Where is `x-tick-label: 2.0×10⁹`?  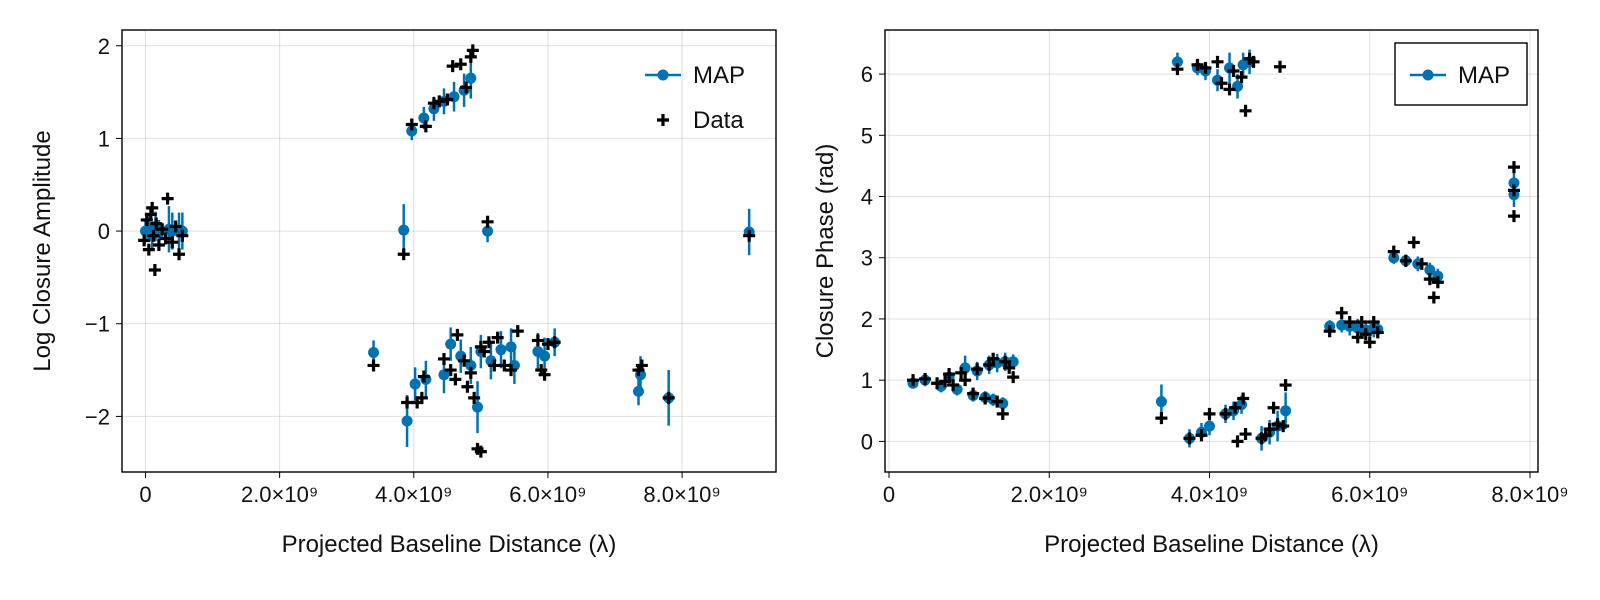 x-tick-label: 2.0×10⁹ is located at coordinates (1049, 494).